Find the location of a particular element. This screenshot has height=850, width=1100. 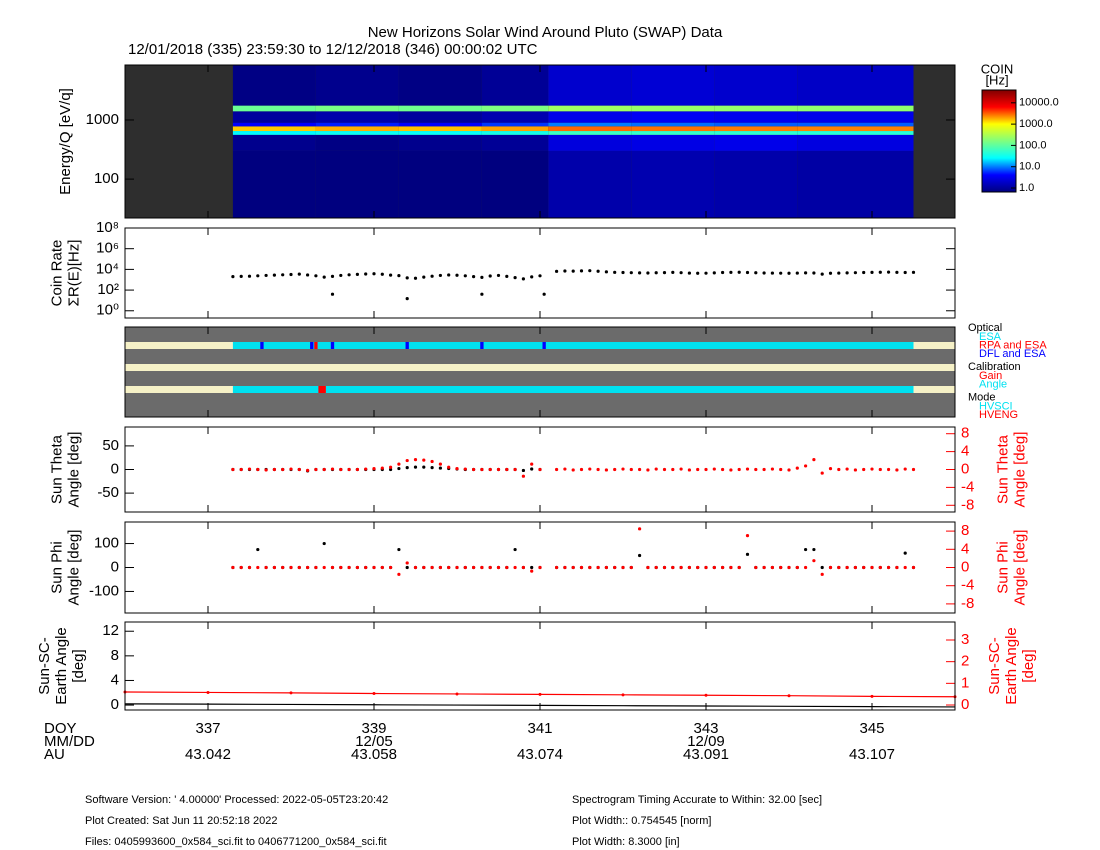

footer-text: Plot Width:: 0.754545 [norm] is located at coordinates (641, 821).